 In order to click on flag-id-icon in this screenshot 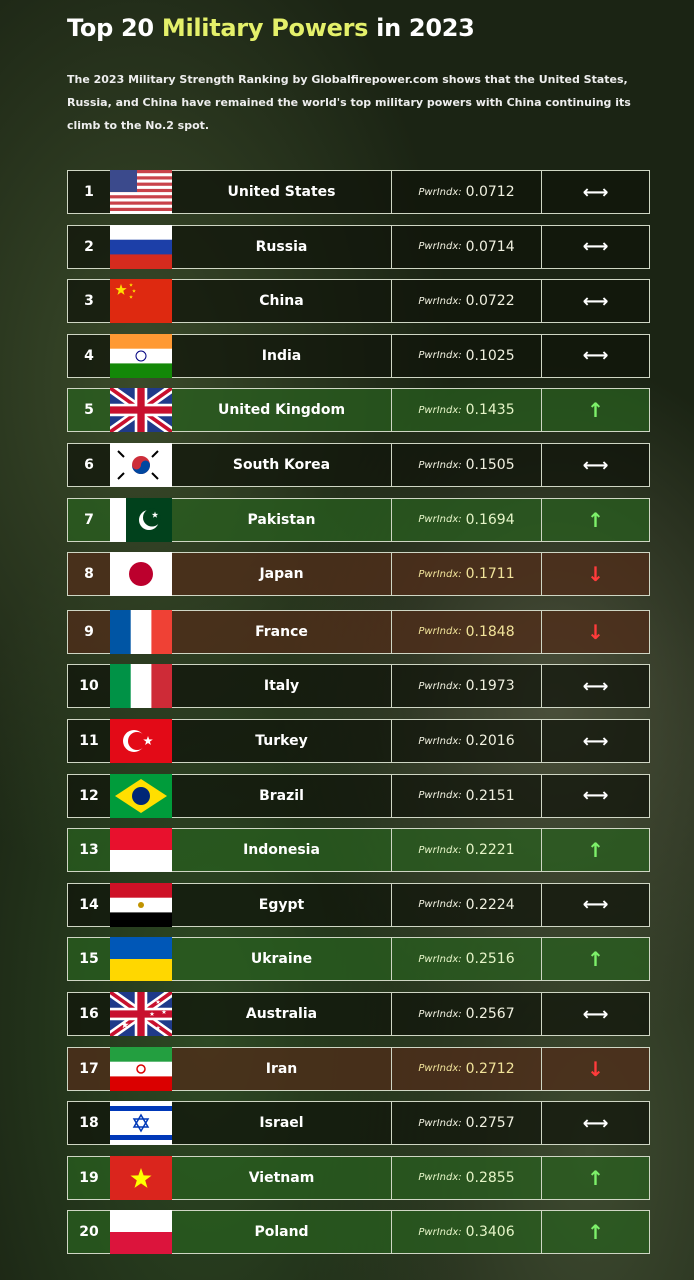, I will do `click(141, 850)`.